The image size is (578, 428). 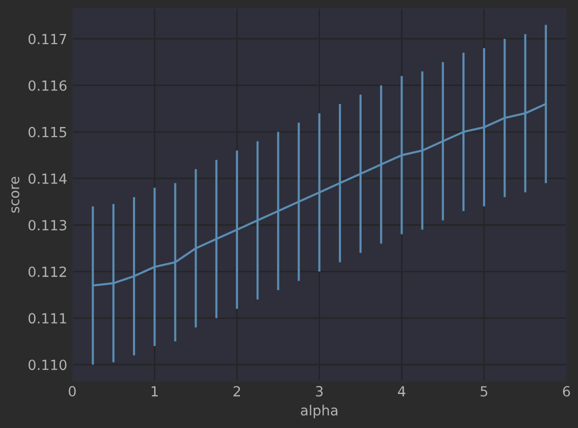 What do you see at coordinates (47, 178) in the screenshot?
I see `y-tick-label: 0.114` at bounding box center [47, 178].